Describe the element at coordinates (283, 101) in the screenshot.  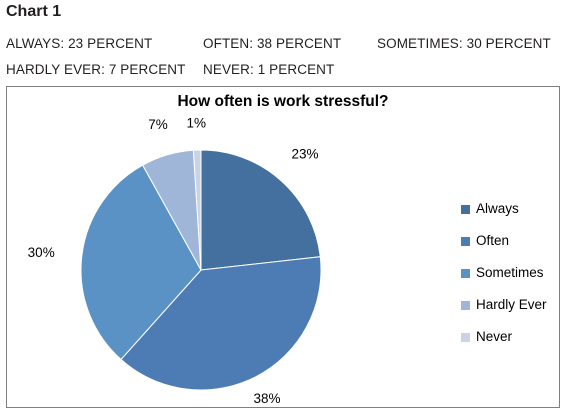
I see `chart-title: How often is work stressful?` at that location.